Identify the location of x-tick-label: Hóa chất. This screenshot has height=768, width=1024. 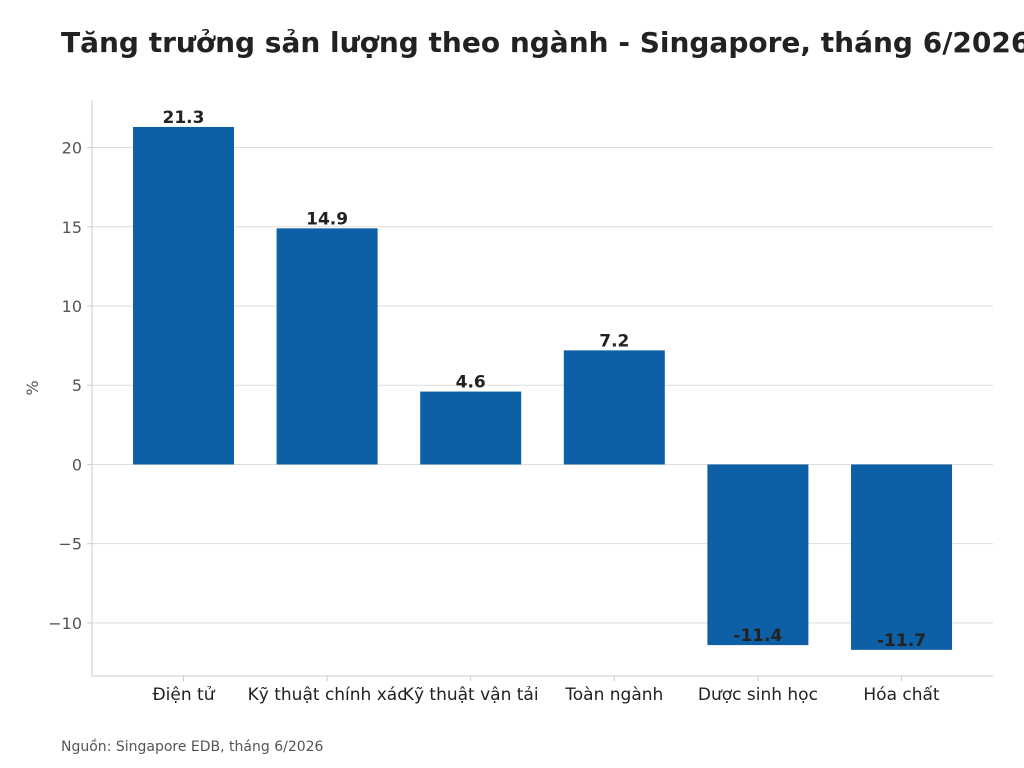
(901, 694).